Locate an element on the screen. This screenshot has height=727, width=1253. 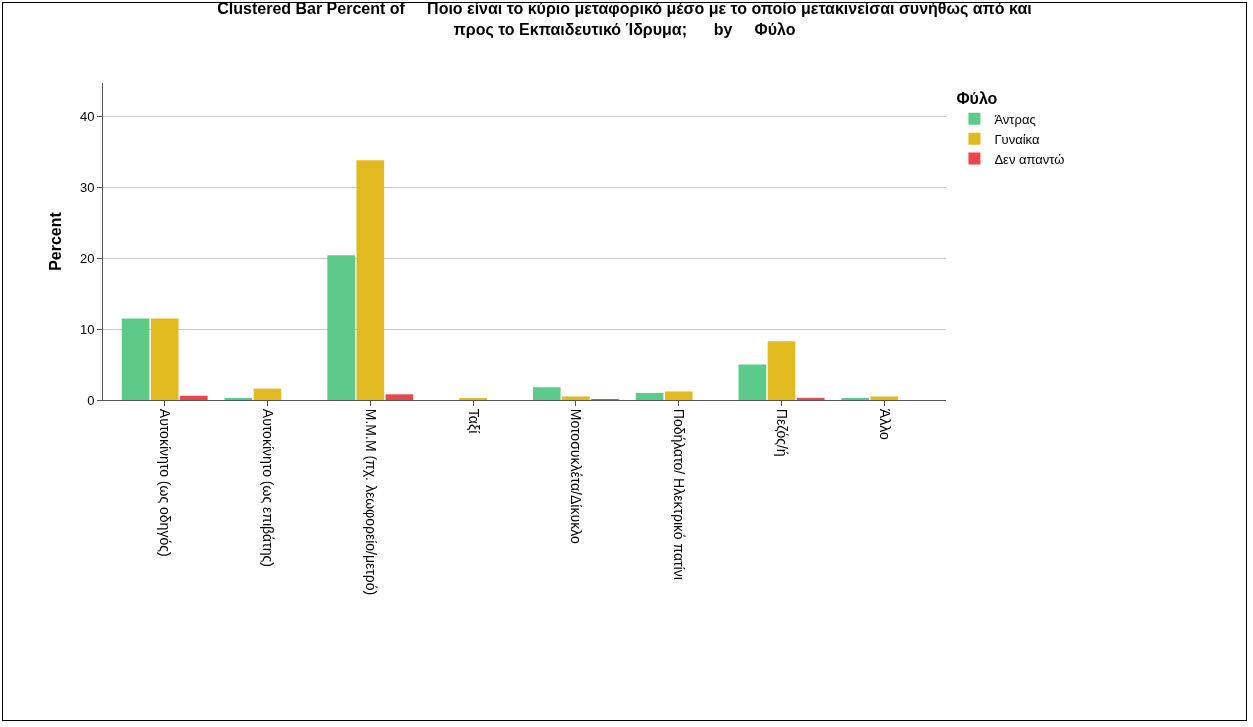
y-tick-label: 40 is located at coordinates (87, 116).